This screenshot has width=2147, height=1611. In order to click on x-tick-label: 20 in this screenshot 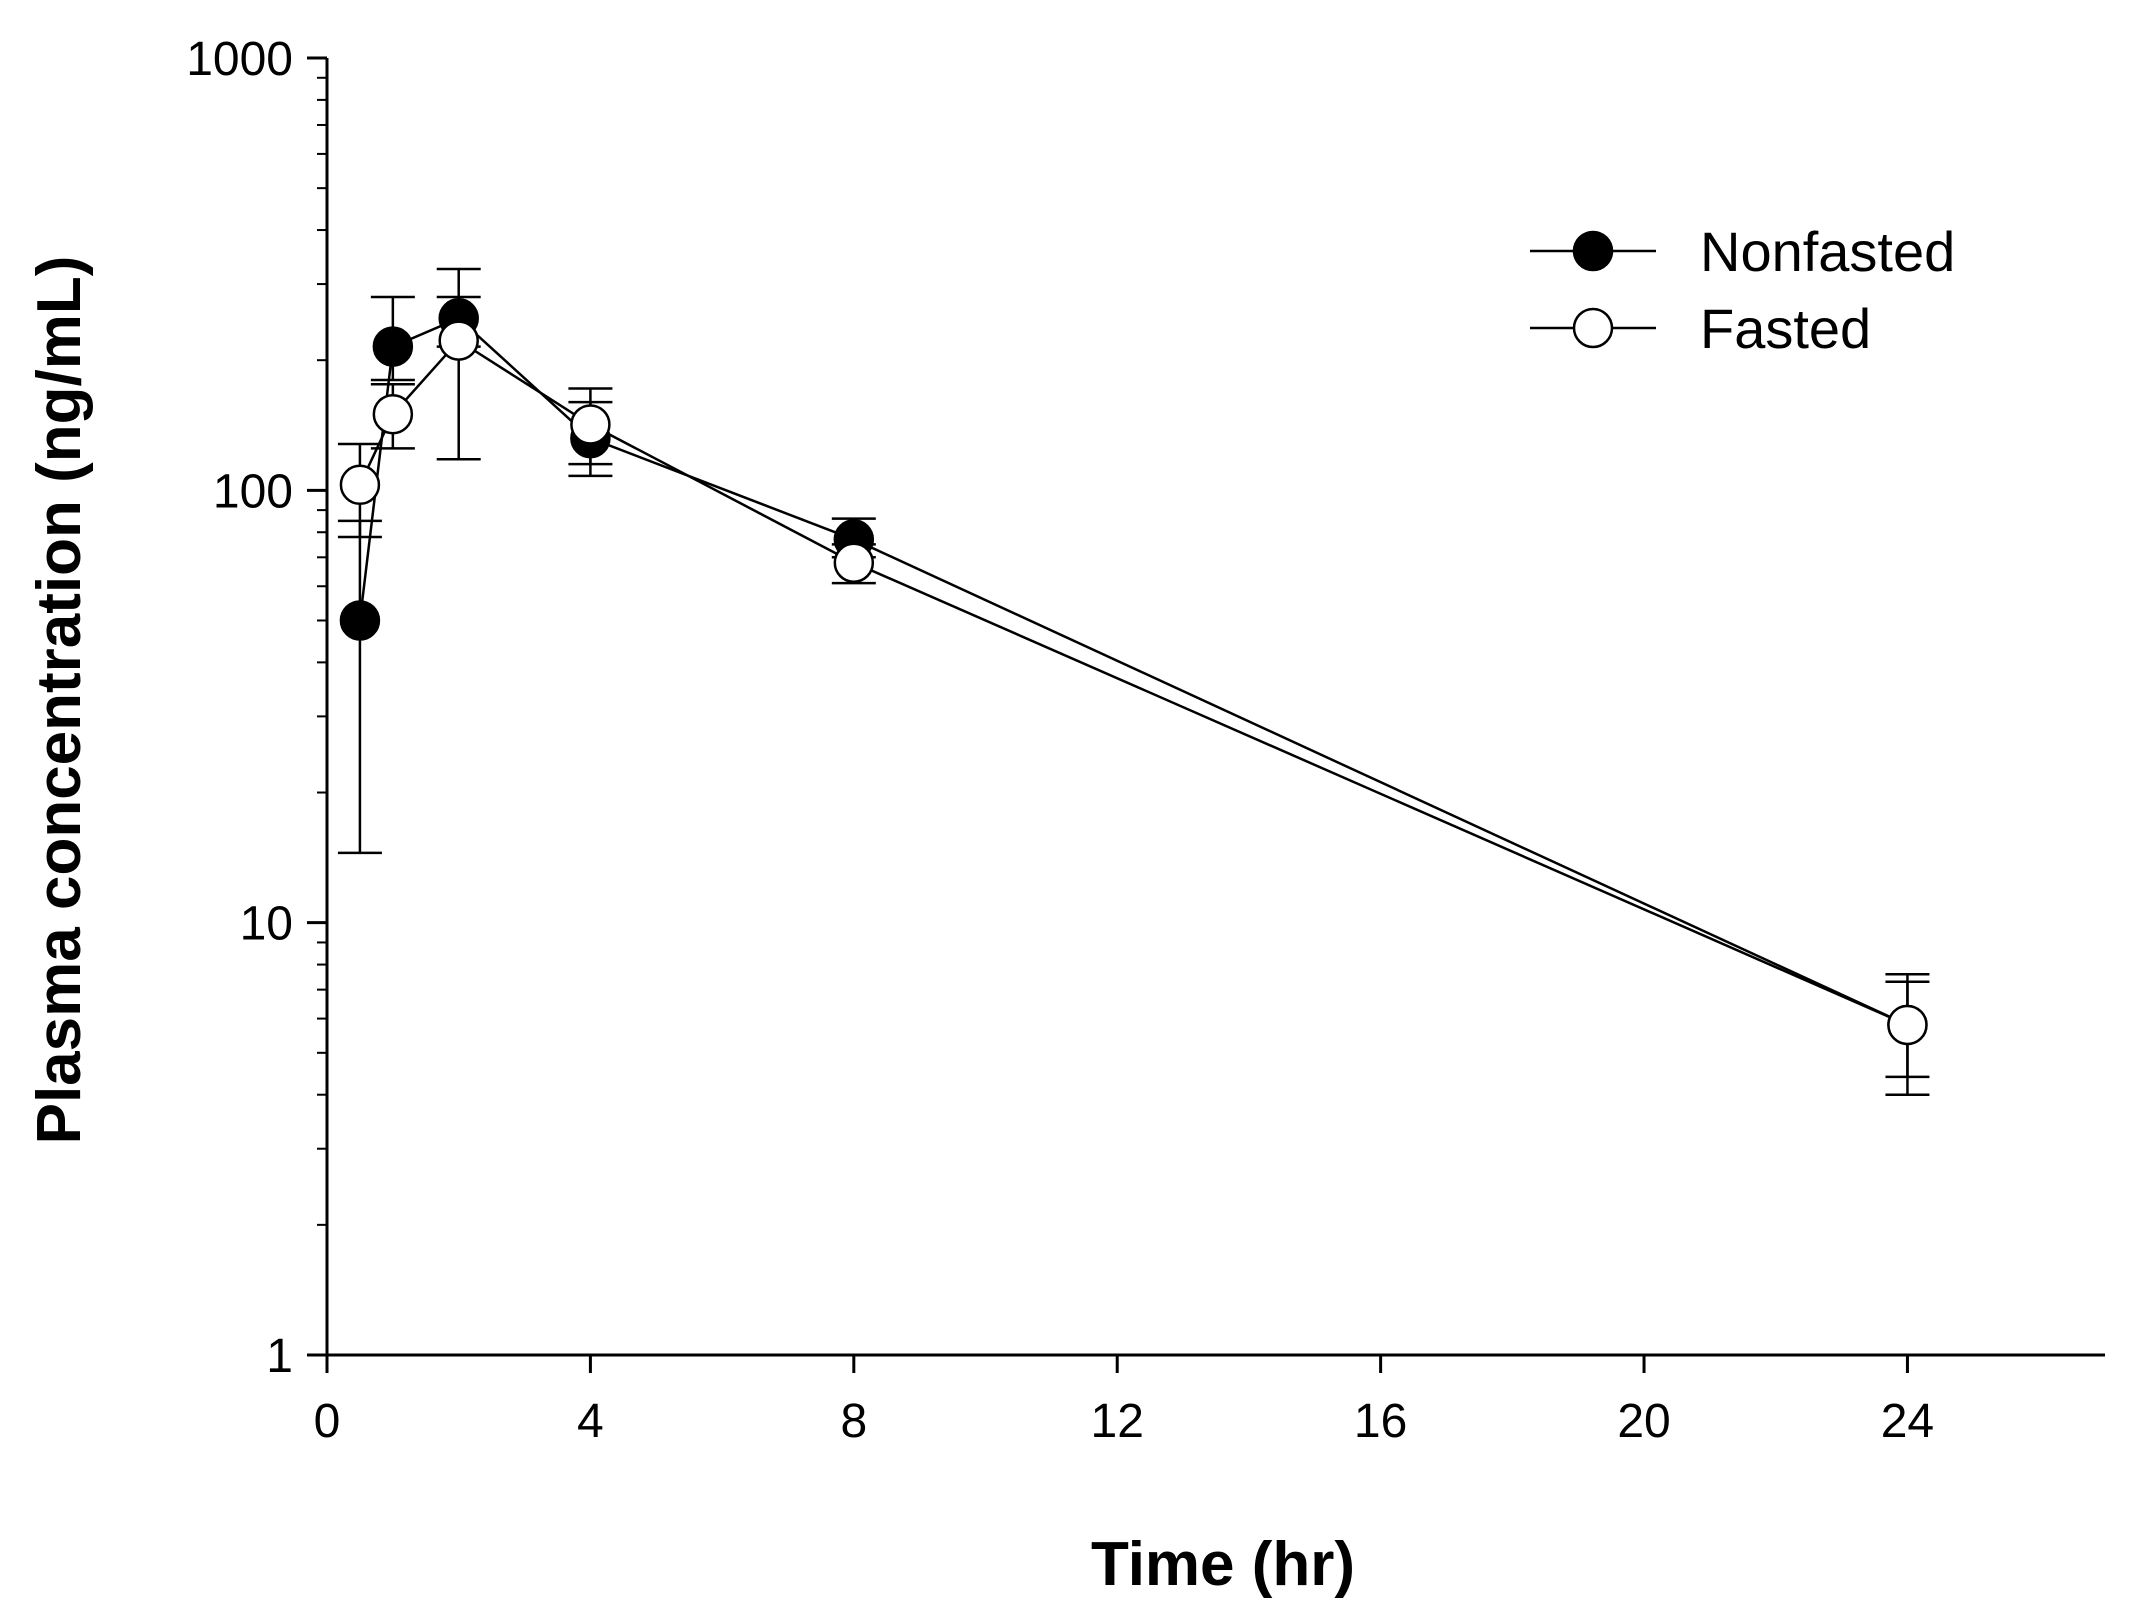, I will do `click(1643, 1421)`.